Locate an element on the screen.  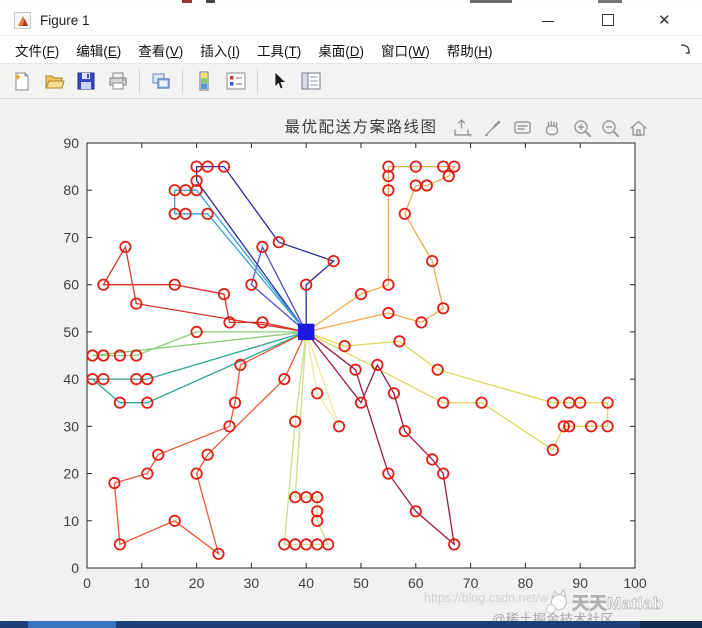
menu-item-t: 工具(T) is located at coordinates (279, 51).